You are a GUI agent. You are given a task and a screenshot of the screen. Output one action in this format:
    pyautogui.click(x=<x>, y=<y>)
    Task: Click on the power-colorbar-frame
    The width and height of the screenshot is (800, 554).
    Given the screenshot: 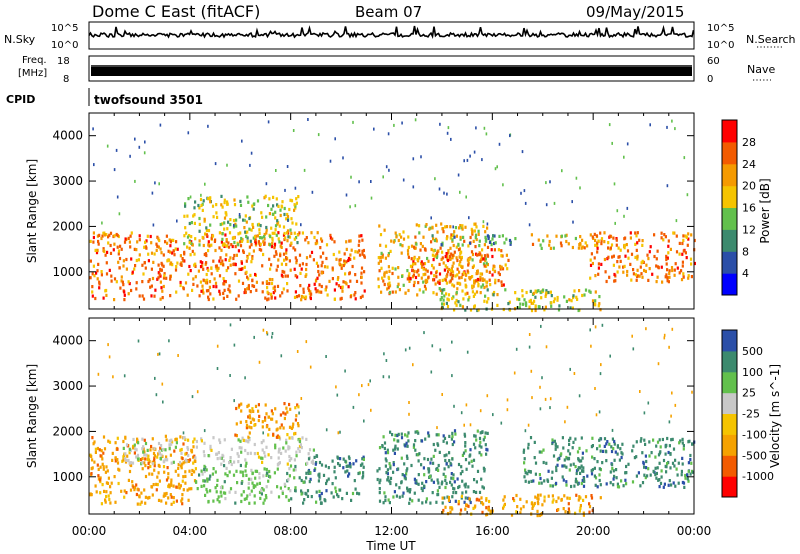 What is the action you would take?
    pyautogui.click(x=729, y=207)
    